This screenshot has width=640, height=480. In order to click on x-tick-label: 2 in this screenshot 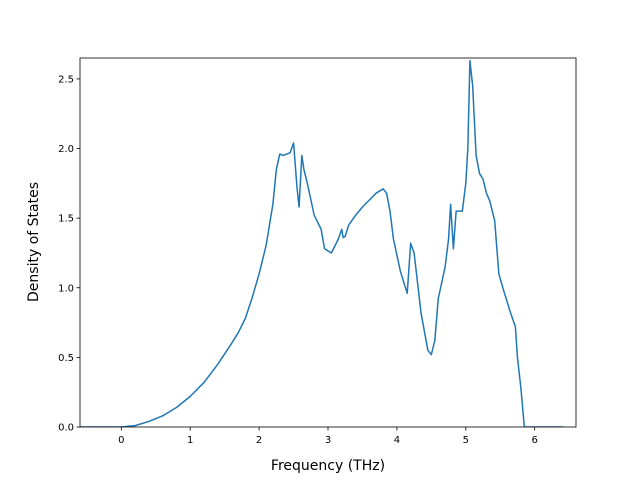, I will do `click(259, 440)`.